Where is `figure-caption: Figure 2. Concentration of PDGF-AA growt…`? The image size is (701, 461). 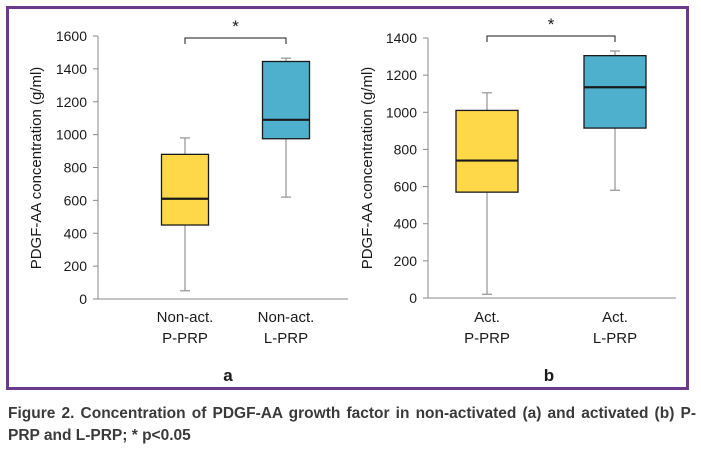
figure-caption: Figure 2. Concentration of PDGF-AA growt… is located at coordinates (352, 424).